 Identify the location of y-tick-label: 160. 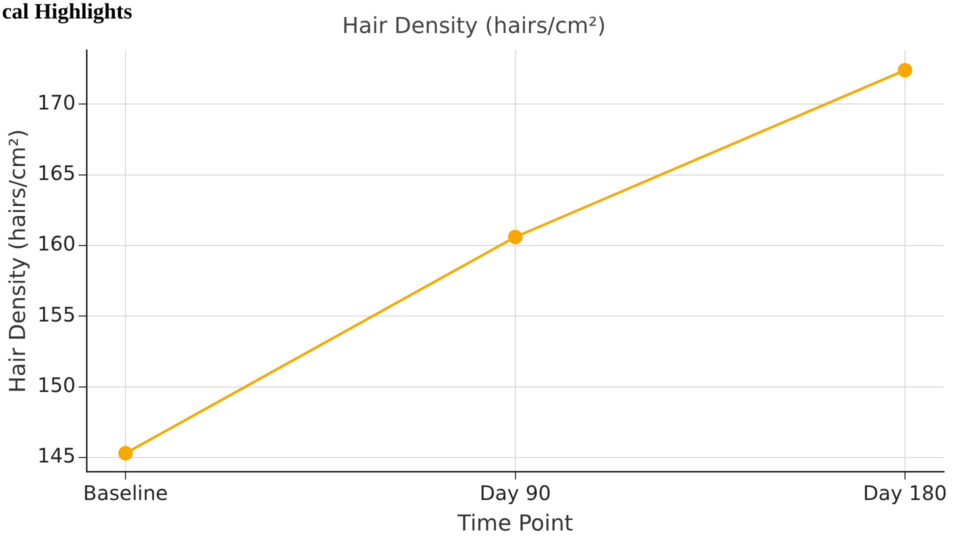
(56, 244).